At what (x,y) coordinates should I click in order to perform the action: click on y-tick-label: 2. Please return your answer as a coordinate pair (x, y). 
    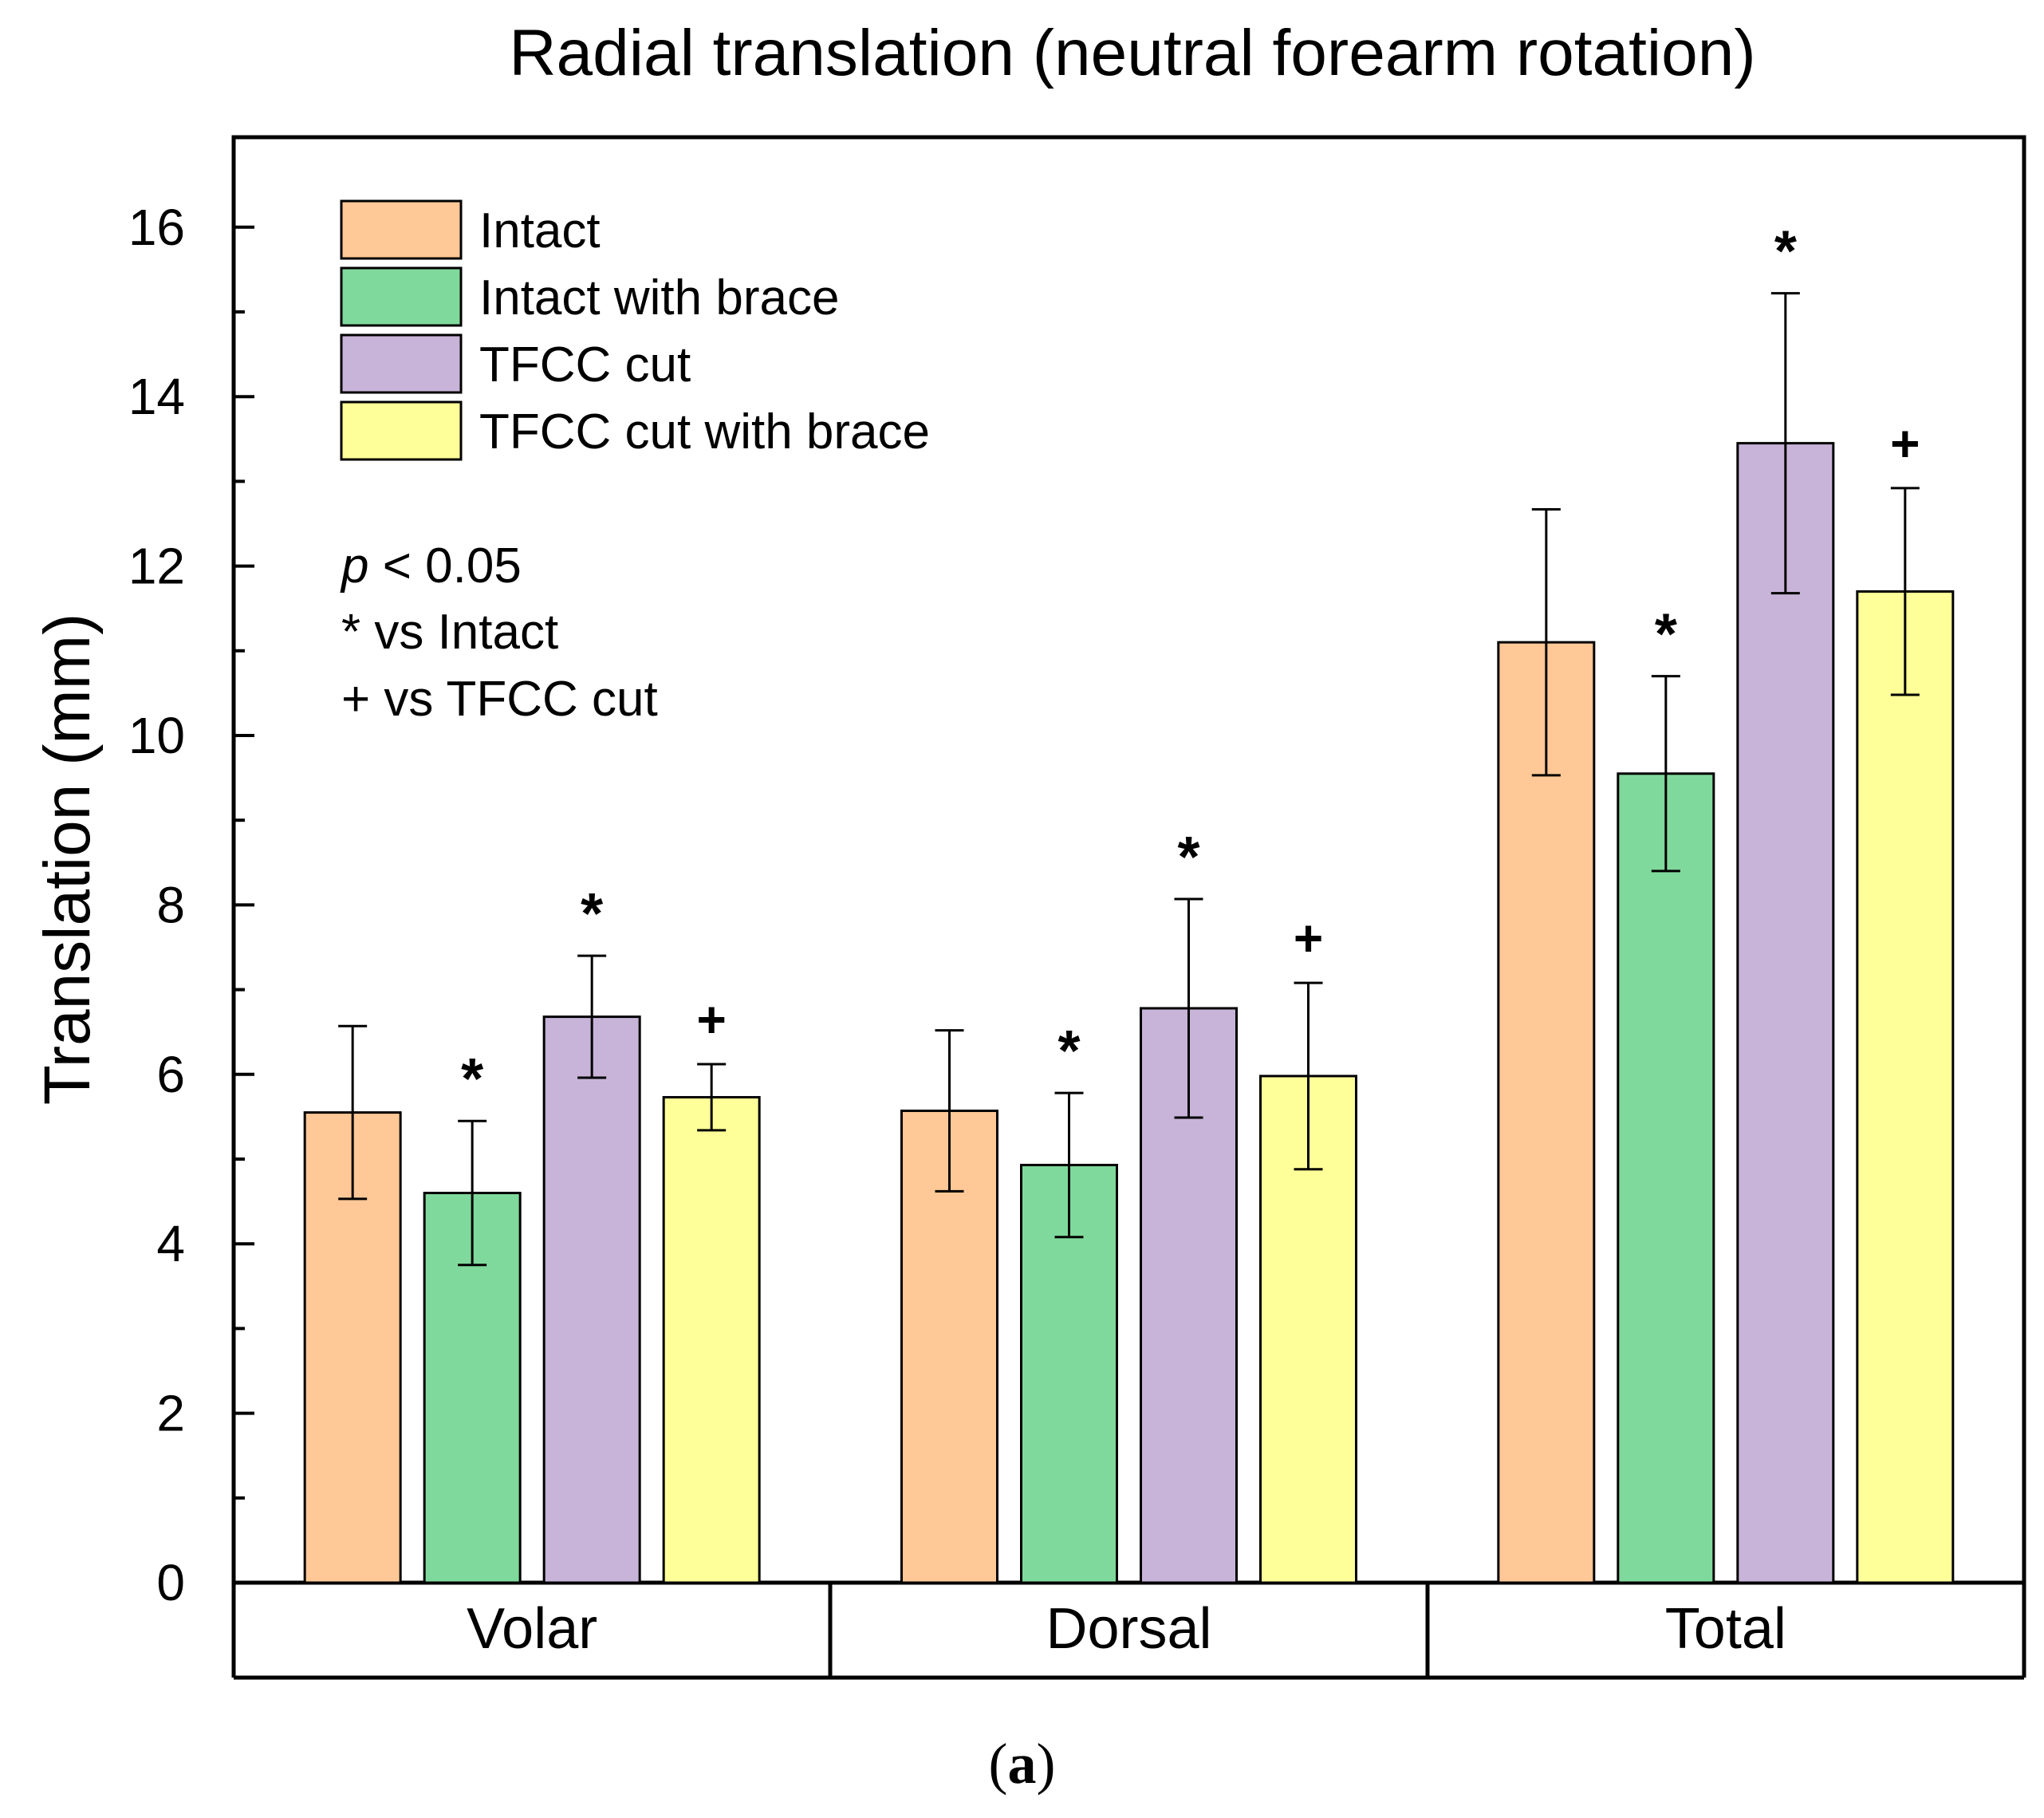
    Looking at the image, I should click on (171, 1413).